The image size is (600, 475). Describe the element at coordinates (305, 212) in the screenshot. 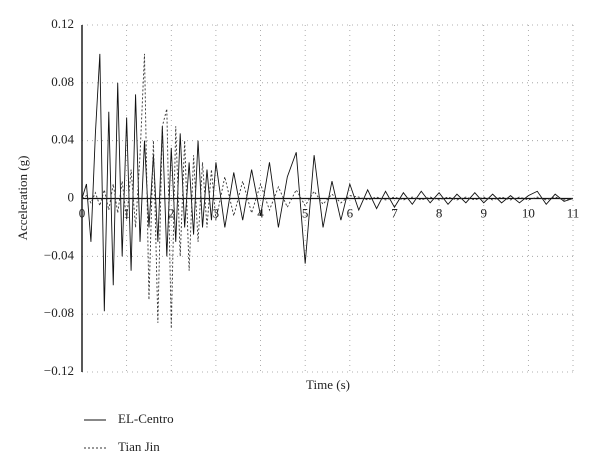

I see `x-tick-label: 5` at that location.